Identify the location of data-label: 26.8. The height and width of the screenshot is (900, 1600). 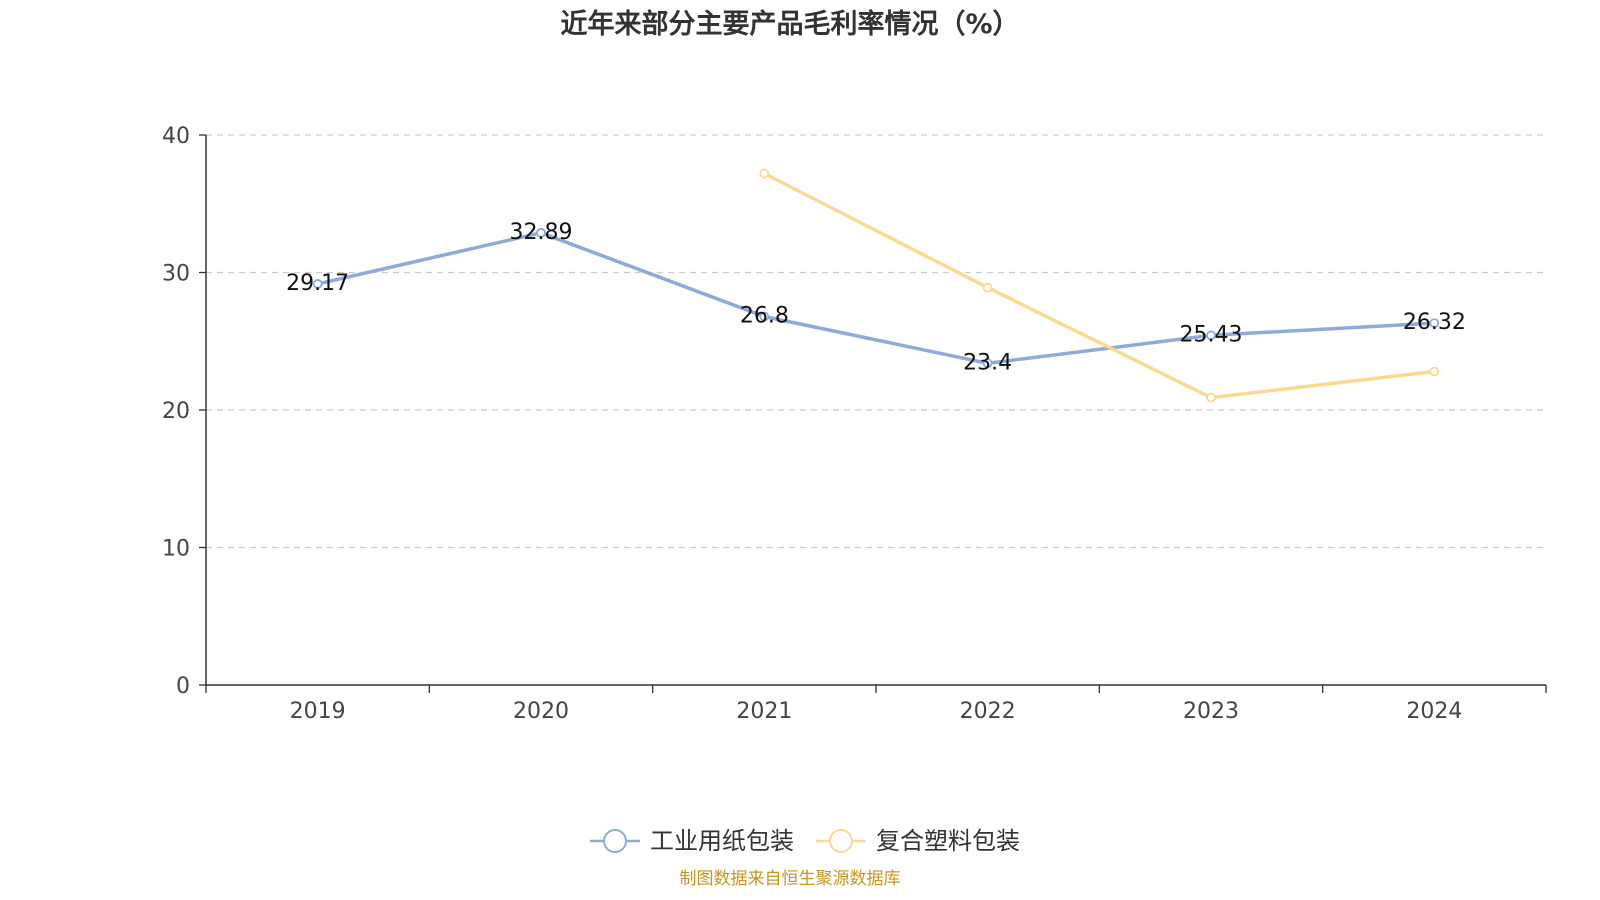
(764, 316).